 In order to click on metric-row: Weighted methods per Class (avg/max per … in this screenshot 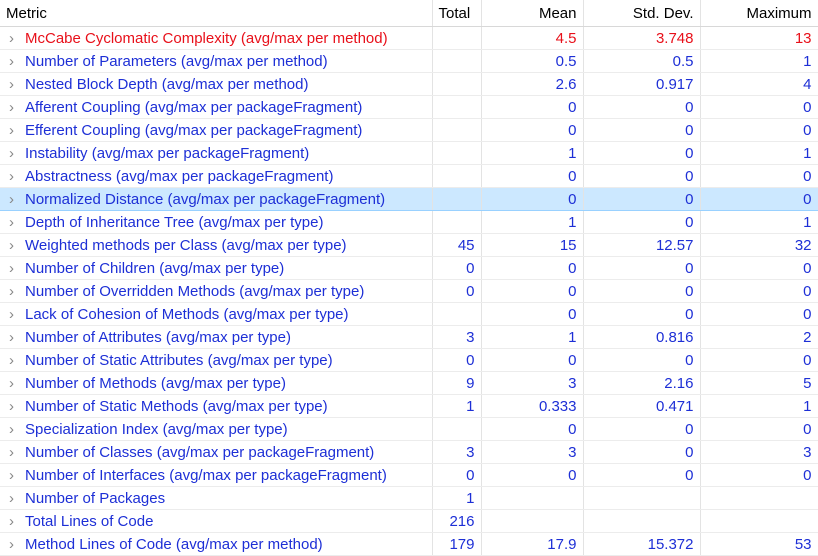, I will do `click(409, 245)`.